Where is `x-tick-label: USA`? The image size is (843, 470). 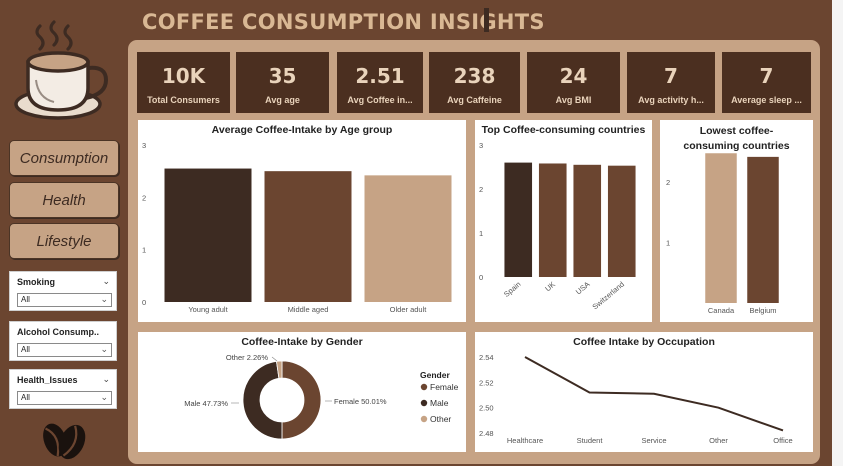 x-tick-label: USA is located at coordinates (583, 288).